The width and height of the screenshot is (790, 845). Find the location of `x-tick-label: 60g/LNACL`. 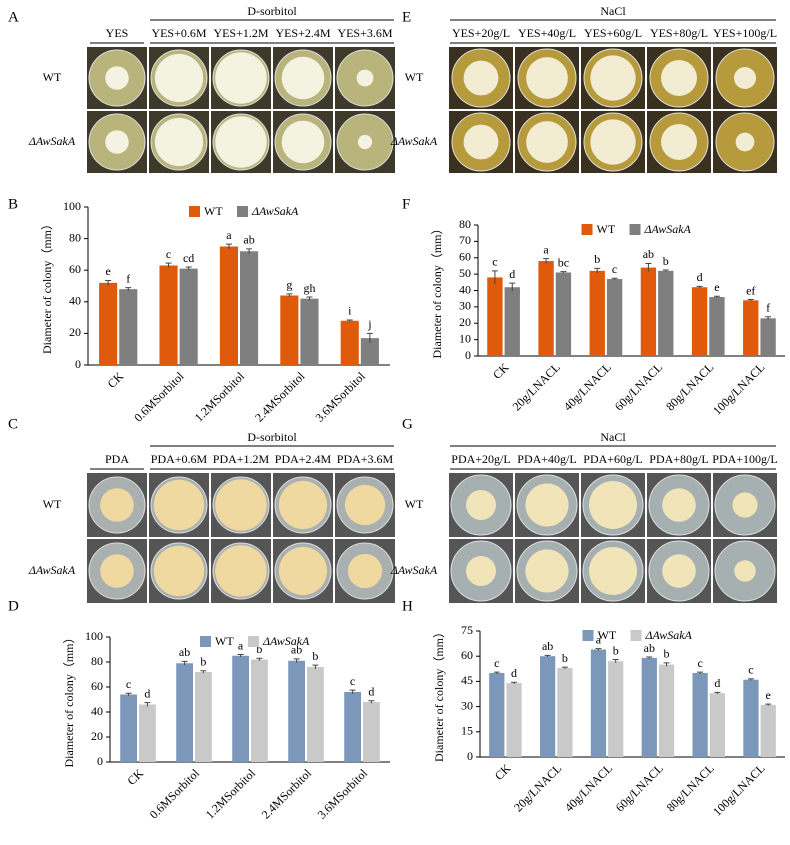

x-tick-label: 60g/LNACL is located at coordinates (639, 787).